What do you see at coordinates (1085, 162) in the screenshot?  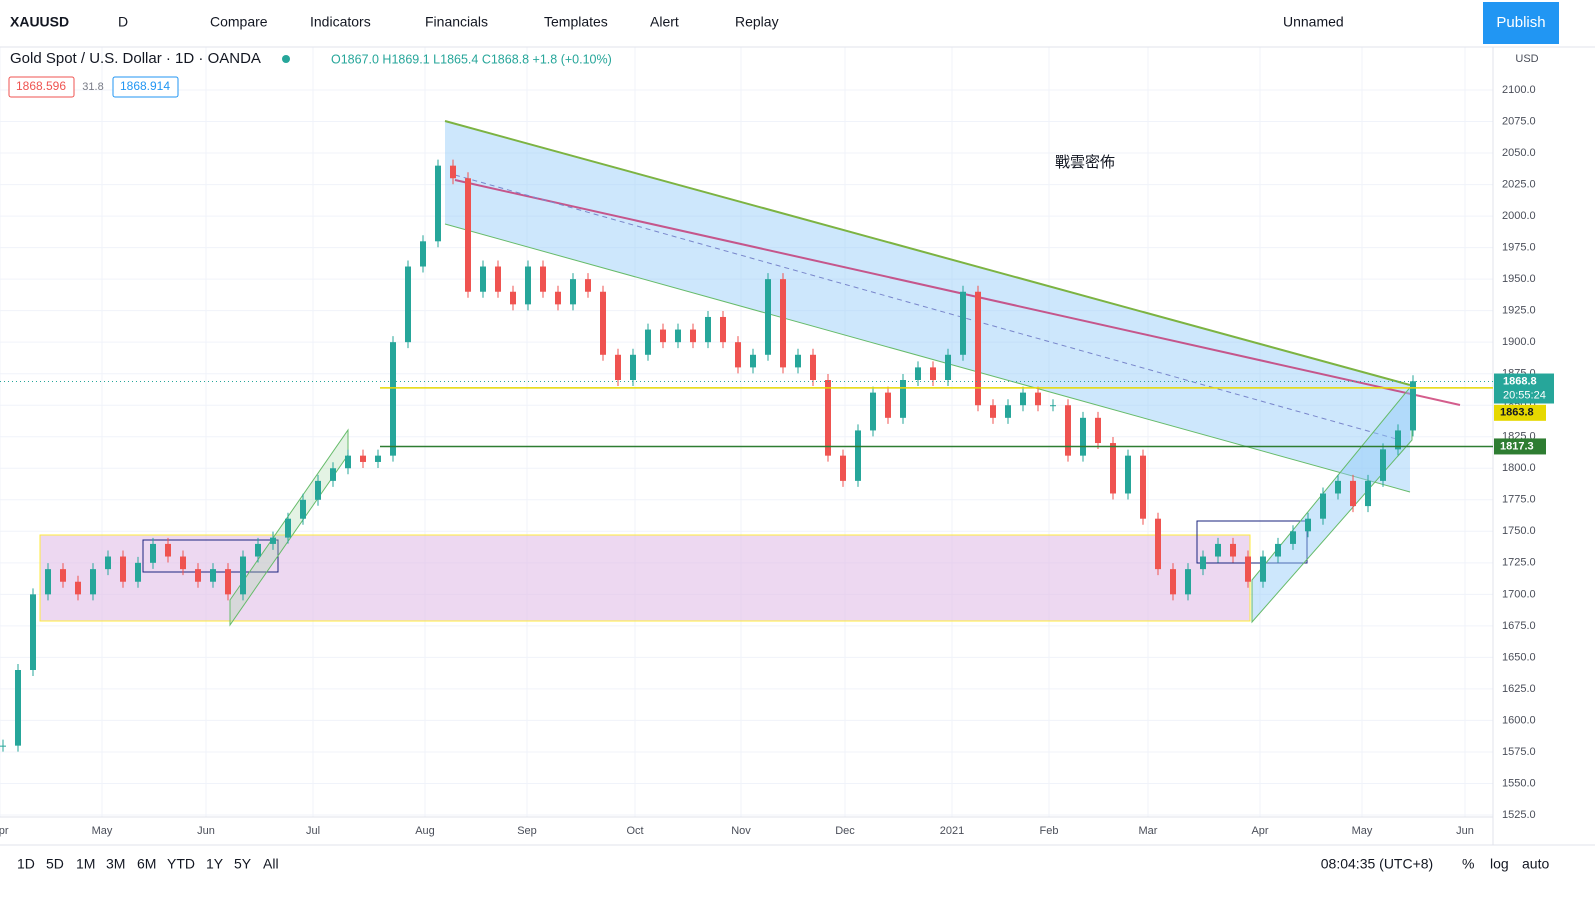 I see `annotation: 戰雲密佈` at bounding box center [1085, 162].